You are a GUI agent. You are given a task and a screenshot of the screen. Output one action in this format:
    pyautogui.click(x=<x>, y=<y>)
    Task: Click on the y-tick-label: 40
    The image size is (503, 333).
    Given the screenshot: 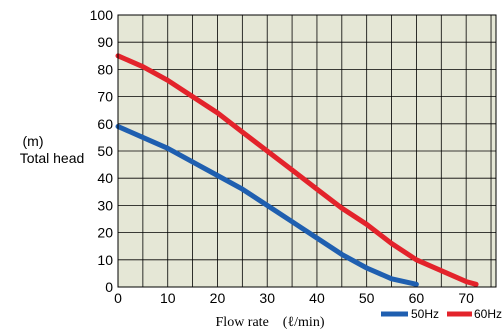 What is the action you would take?
    pyautogui.click(x=105, y=178)
    